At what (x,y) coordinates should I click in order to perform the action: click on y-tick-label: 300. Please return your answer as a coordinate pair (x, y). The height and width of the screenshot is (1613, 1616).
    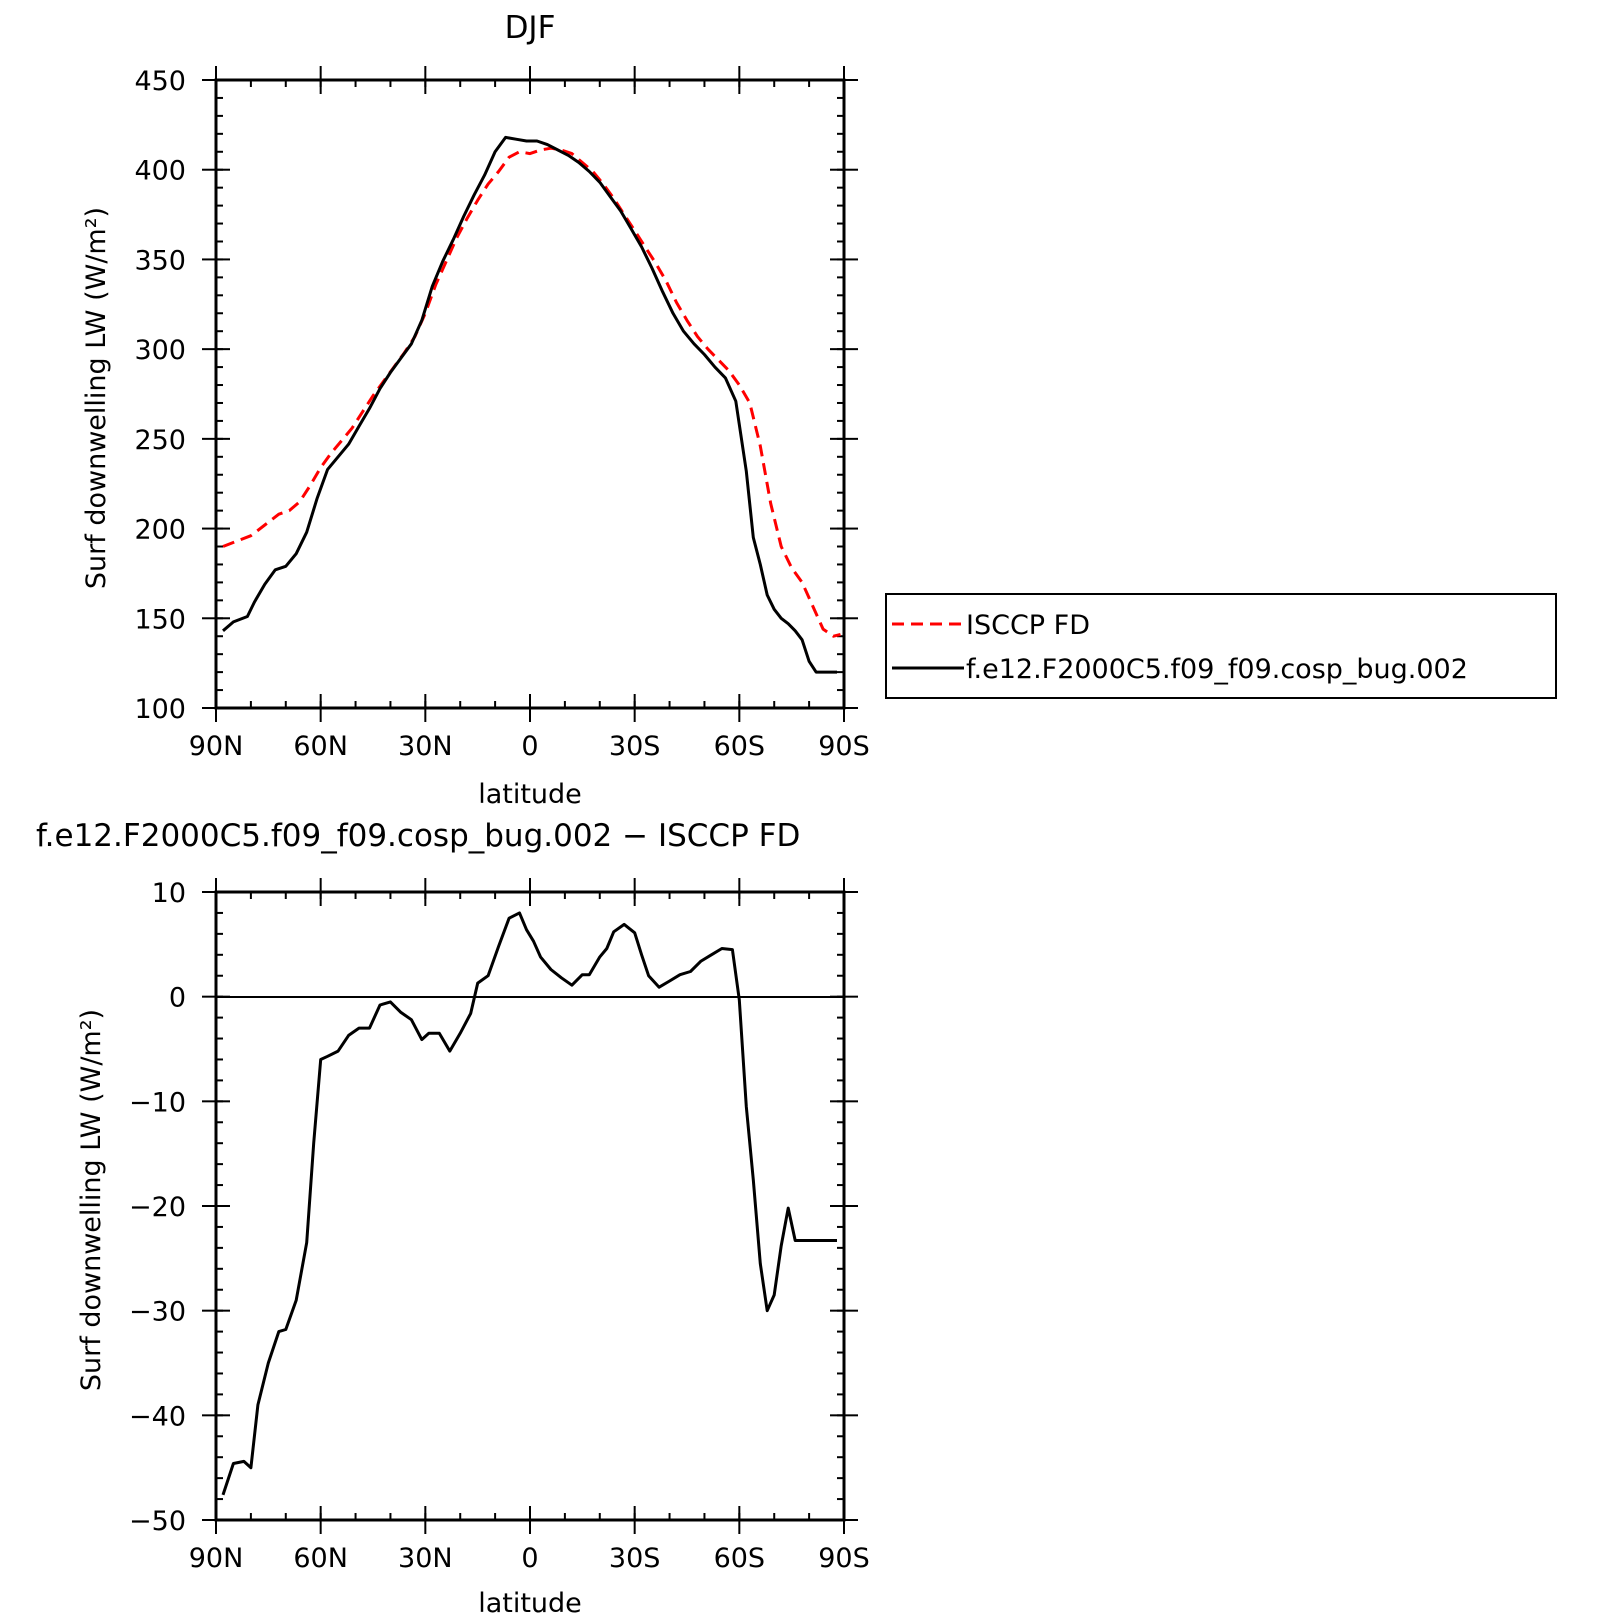
    Looking at the image, I should click on (160, 350).